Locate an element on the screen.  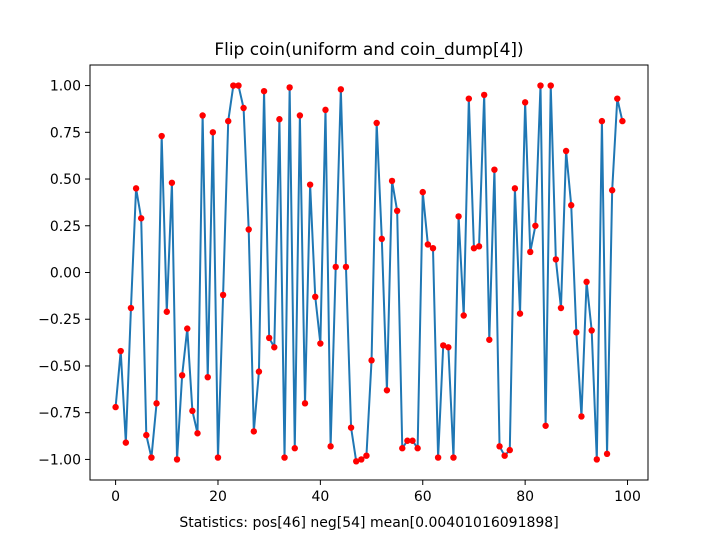
y-tick-label: 0.50 is located at coordinates (65, 180).